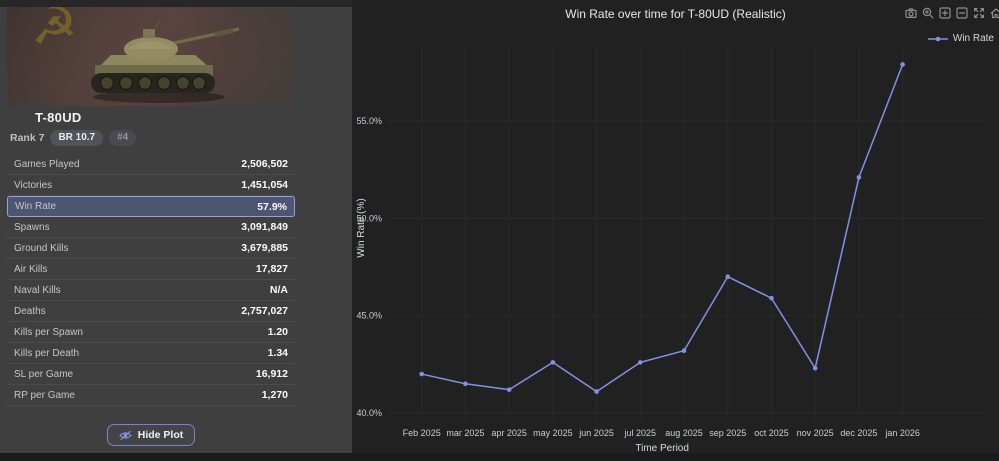 The image size is (999, 461). Describe the element at coordinates (902, 433) in the screenshot. I see `x-tick-label: jan 2026` at that location.